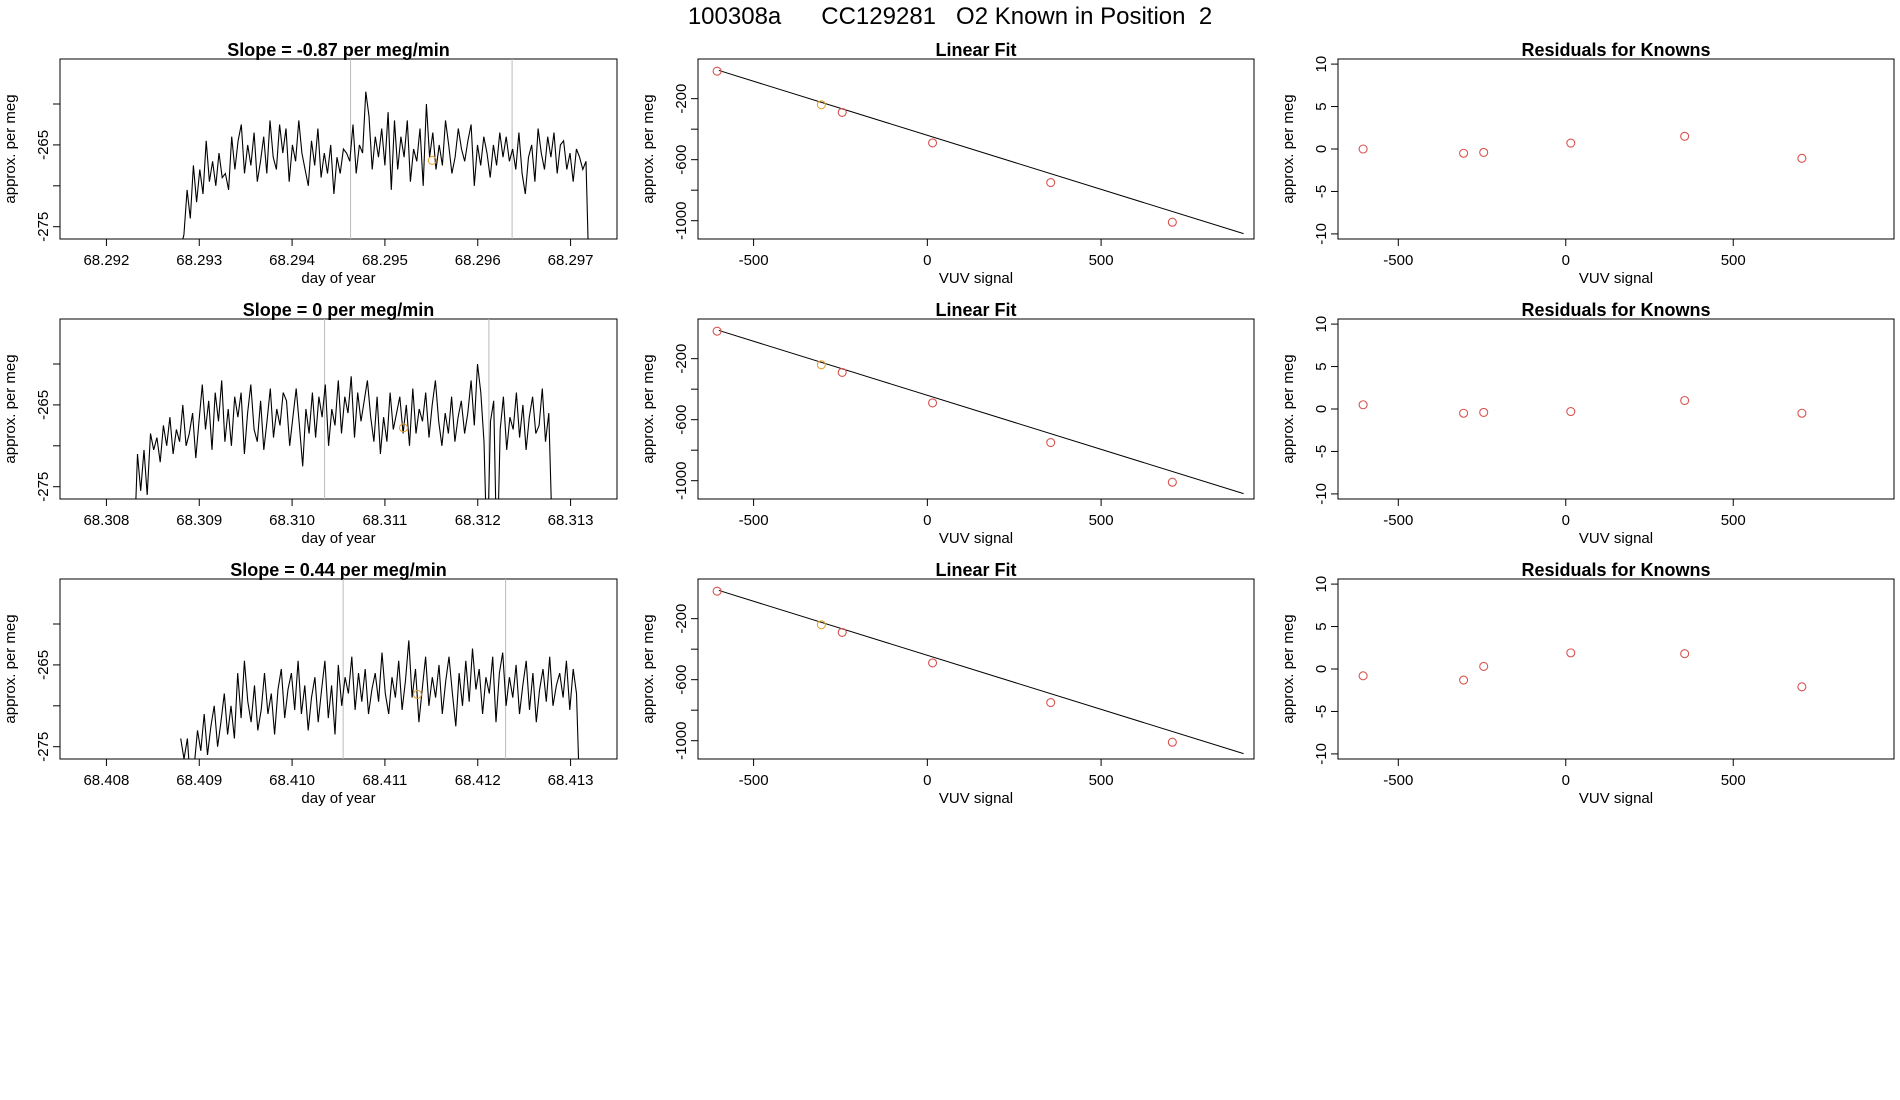 Image resolution: width=1900 pixels, height=1100 pixels. What do you see at coordinates (571, 260) in the screenshot?
I see `x-tick-label: 68.297` at bounding box center [571, 260].